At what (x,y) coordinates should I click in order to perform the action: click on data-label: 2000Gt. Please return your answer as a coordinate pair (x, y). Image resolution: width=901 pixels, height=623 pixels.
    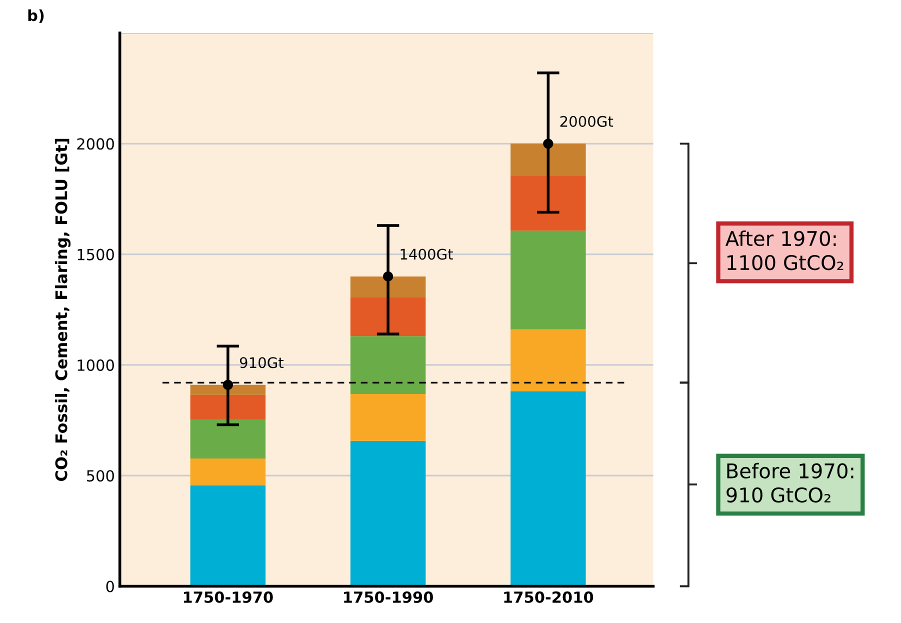
    Looking at the image, I should click on (587, 121).